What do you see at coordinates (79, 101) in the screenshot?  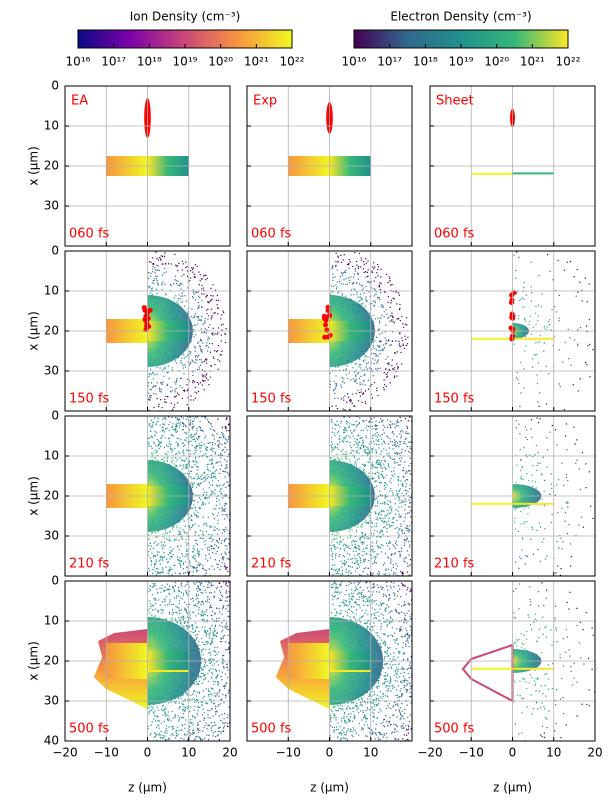 I see `column-label: EA` at bounding box center [79, 101].